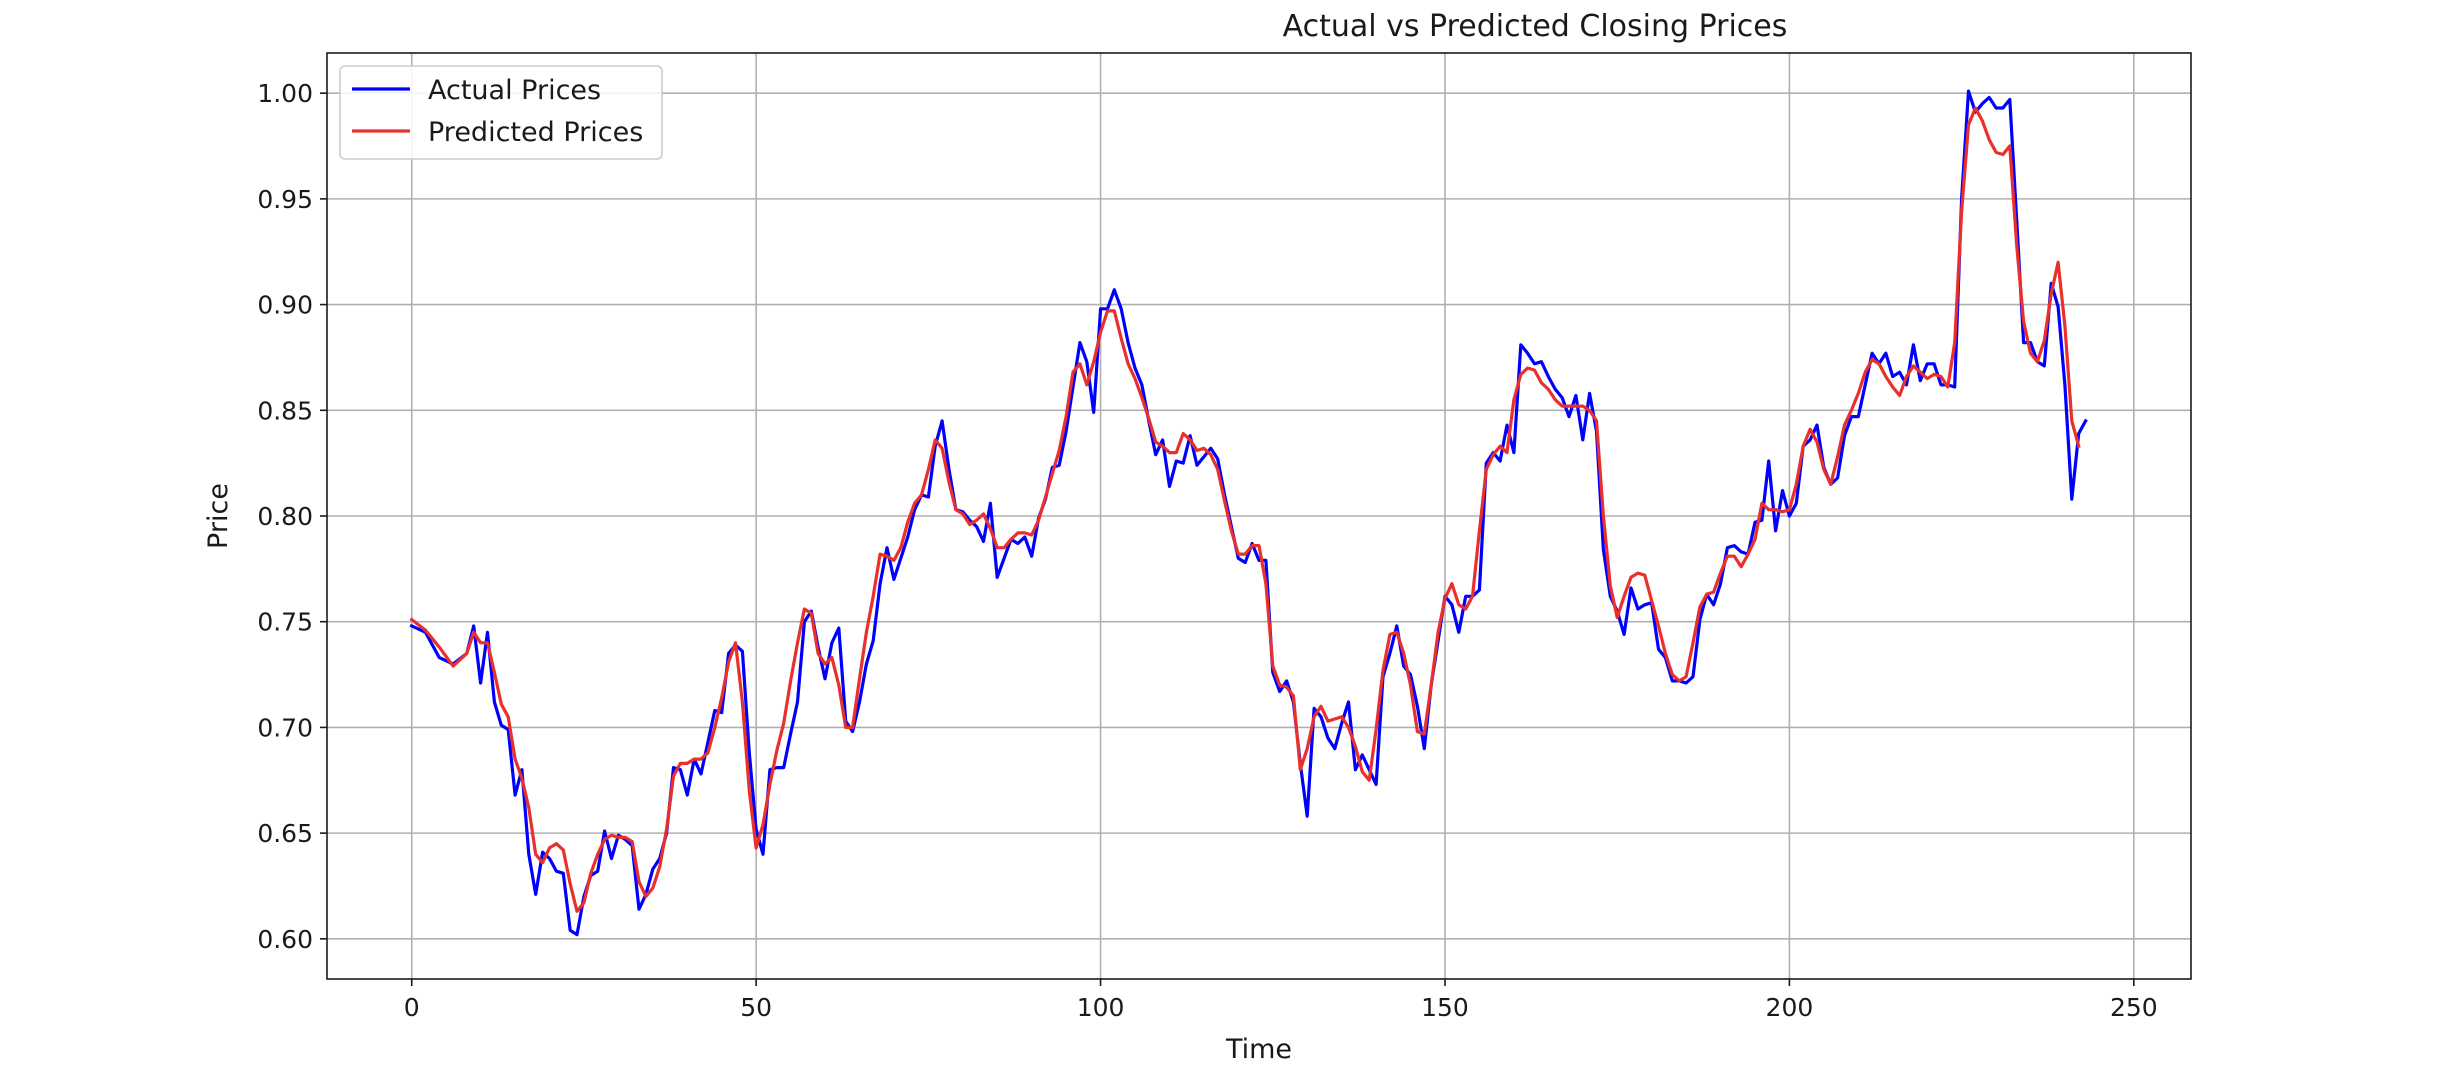  I want to click on x-tick-label: 0, so click(412, 1007).